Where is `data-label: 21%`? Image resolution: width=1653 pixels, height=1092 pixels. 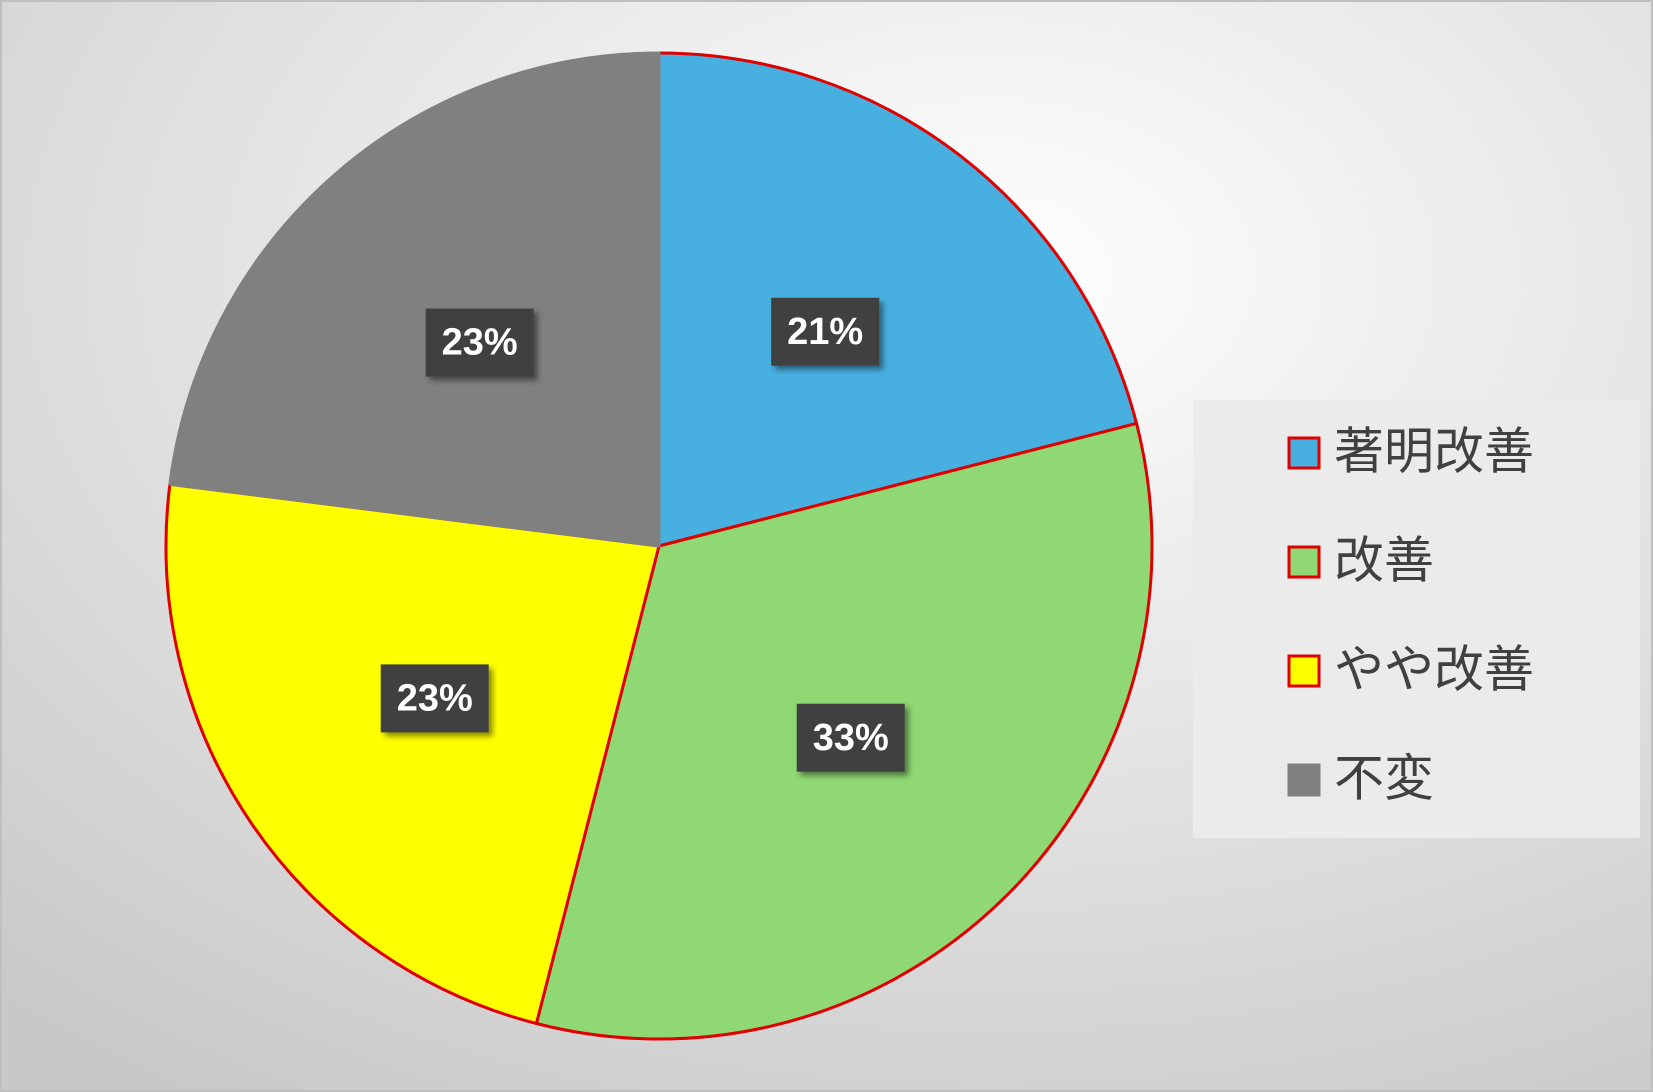
data-label: 21% is located at coordinates (825, 331).